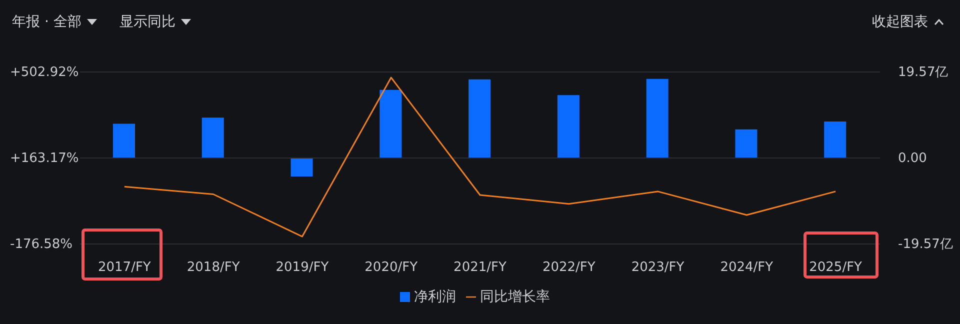 Image resolution: width=960 pixels, height=324 pixels. Describe the element at coordinates (925, 244) in the screenshot. I see `y2-tick-label: -19.57亿` at that location.